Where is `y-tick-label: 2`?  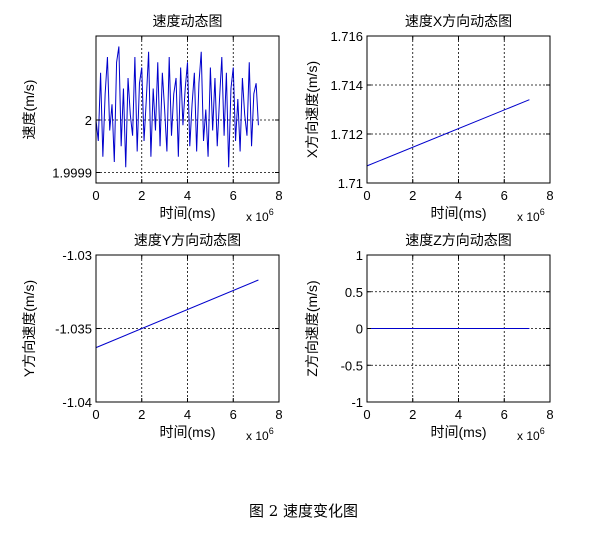
y-tick-label: 2 is located at coordinates (88, 120).